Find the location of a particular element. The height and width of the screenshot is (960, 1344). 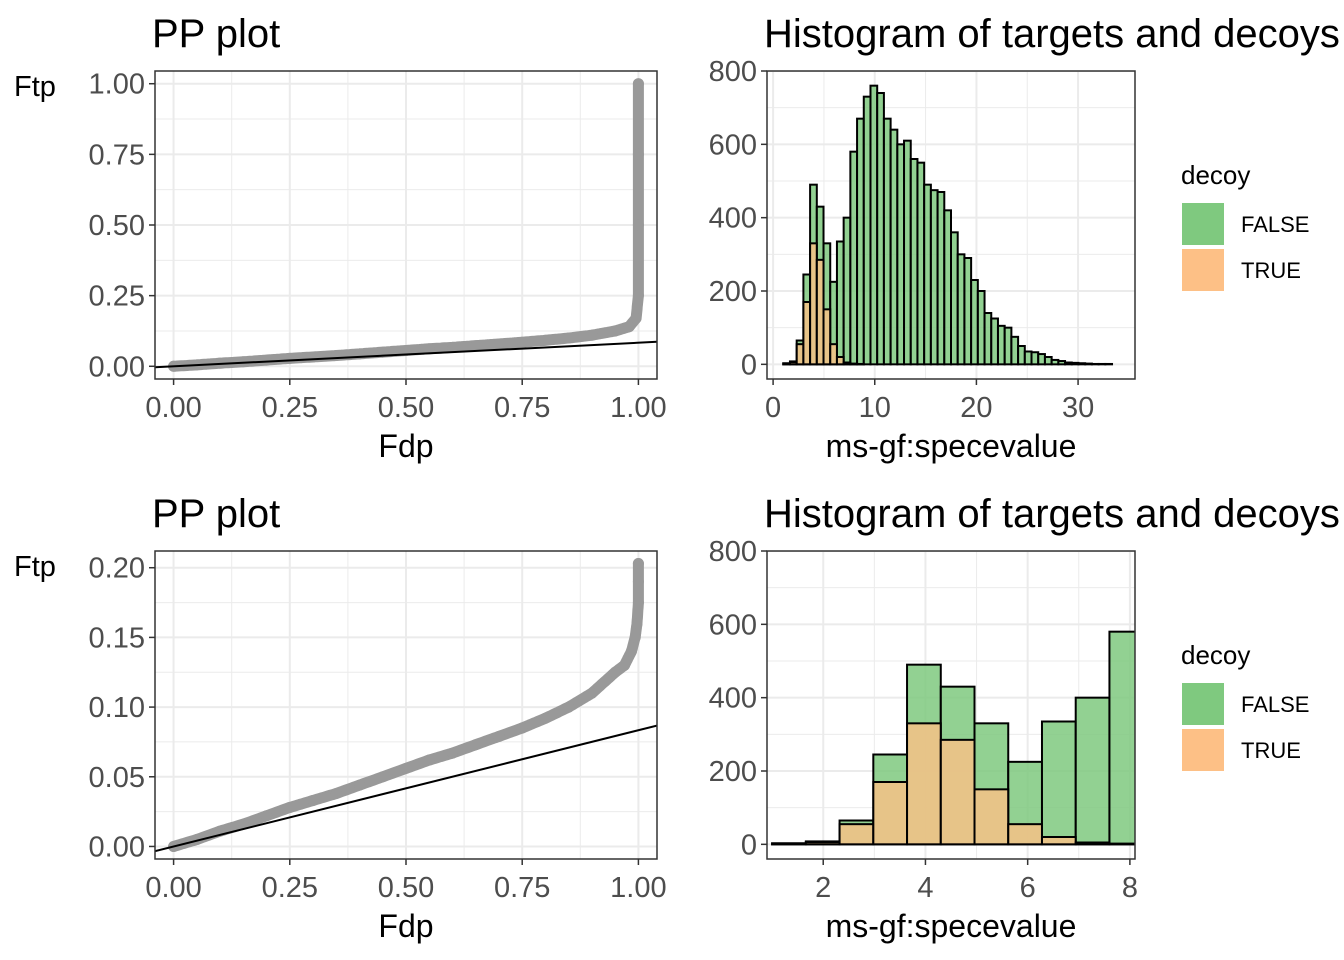

x-tick-label: 0.00 is located at coordinates (173, 408).